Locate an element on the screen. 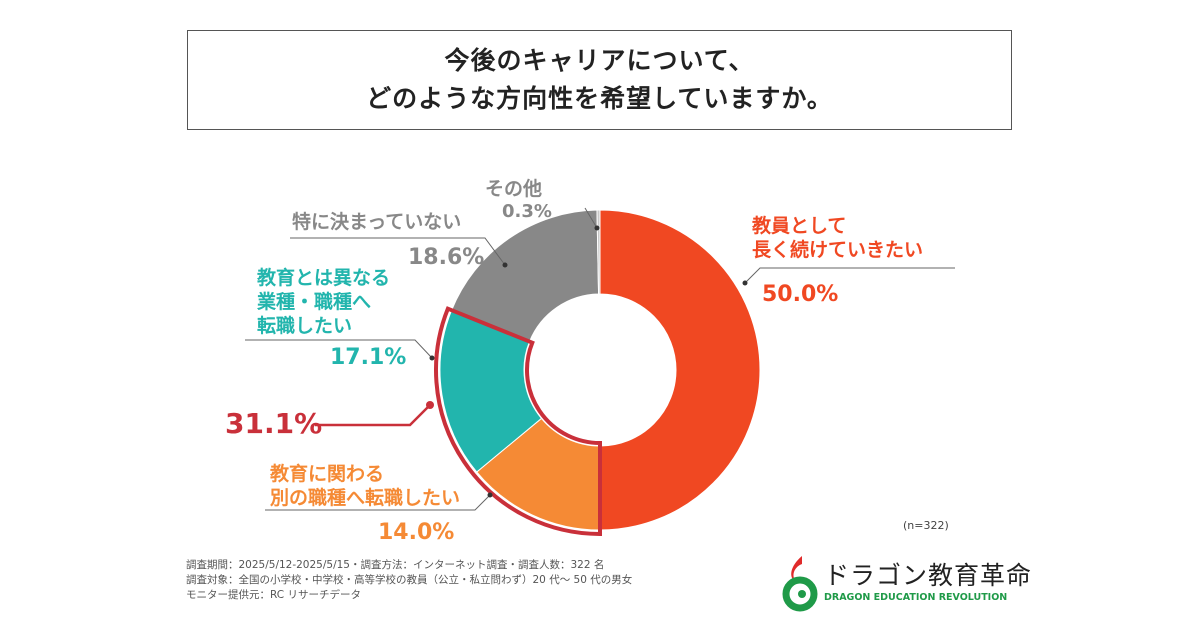 The image size is (1200, 630). value-label-1: 14.0% is located at coordinates (416, 532).